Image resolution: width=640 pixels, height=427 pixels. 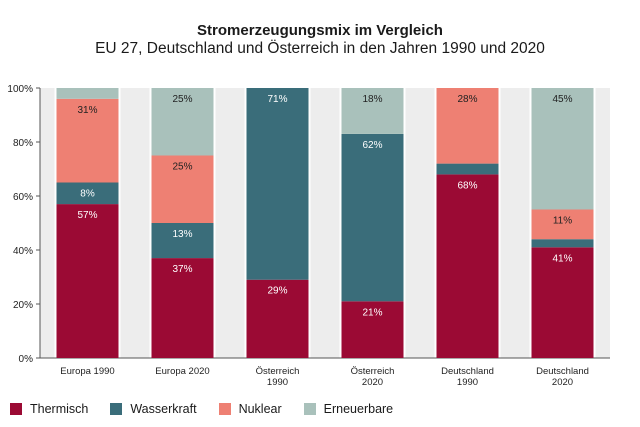 I want to click on legend-label: Thermisch, so click(x=59, y=409).